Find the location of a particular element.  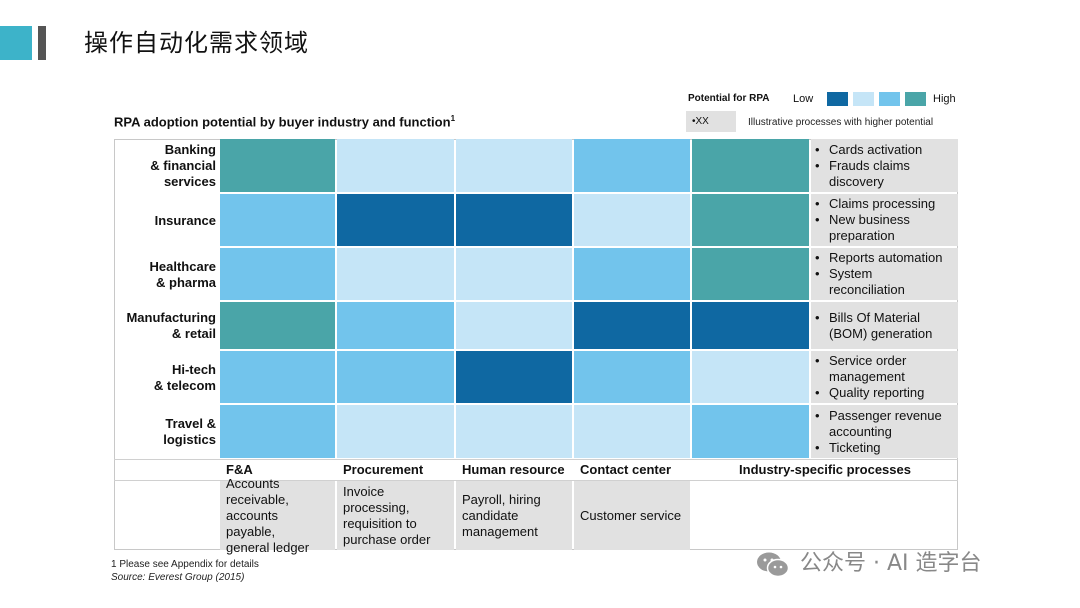

process-list: Bills Of Material(BOM) generation is located at coordinates (884, 325).